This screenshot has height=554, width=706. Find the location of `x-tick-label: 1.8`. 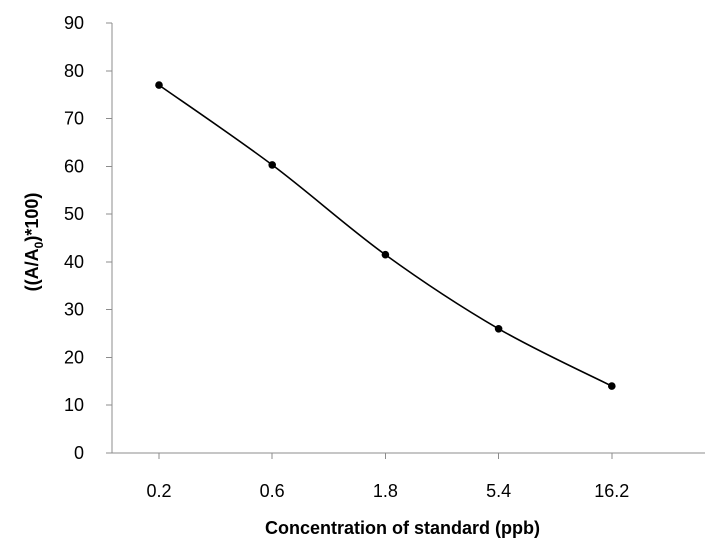

x-tick-label: 1.8 is located at coordinates (385, 491).